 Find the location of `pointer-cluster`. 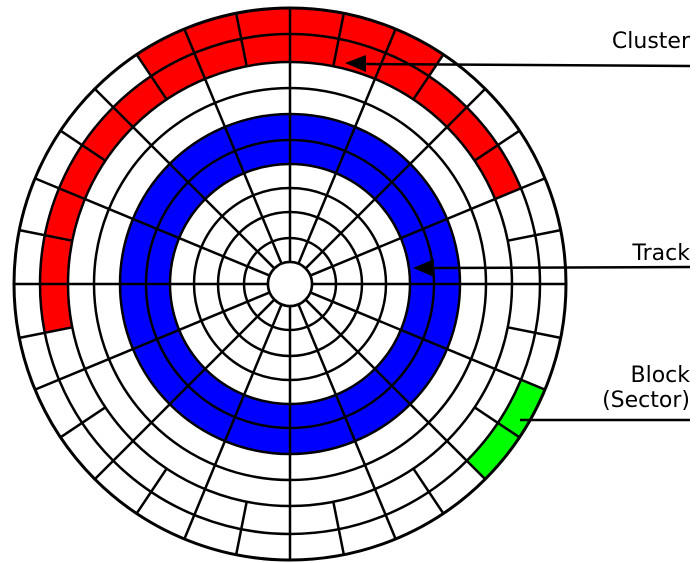

pointer-cluster is located at coordinates (518, 63).